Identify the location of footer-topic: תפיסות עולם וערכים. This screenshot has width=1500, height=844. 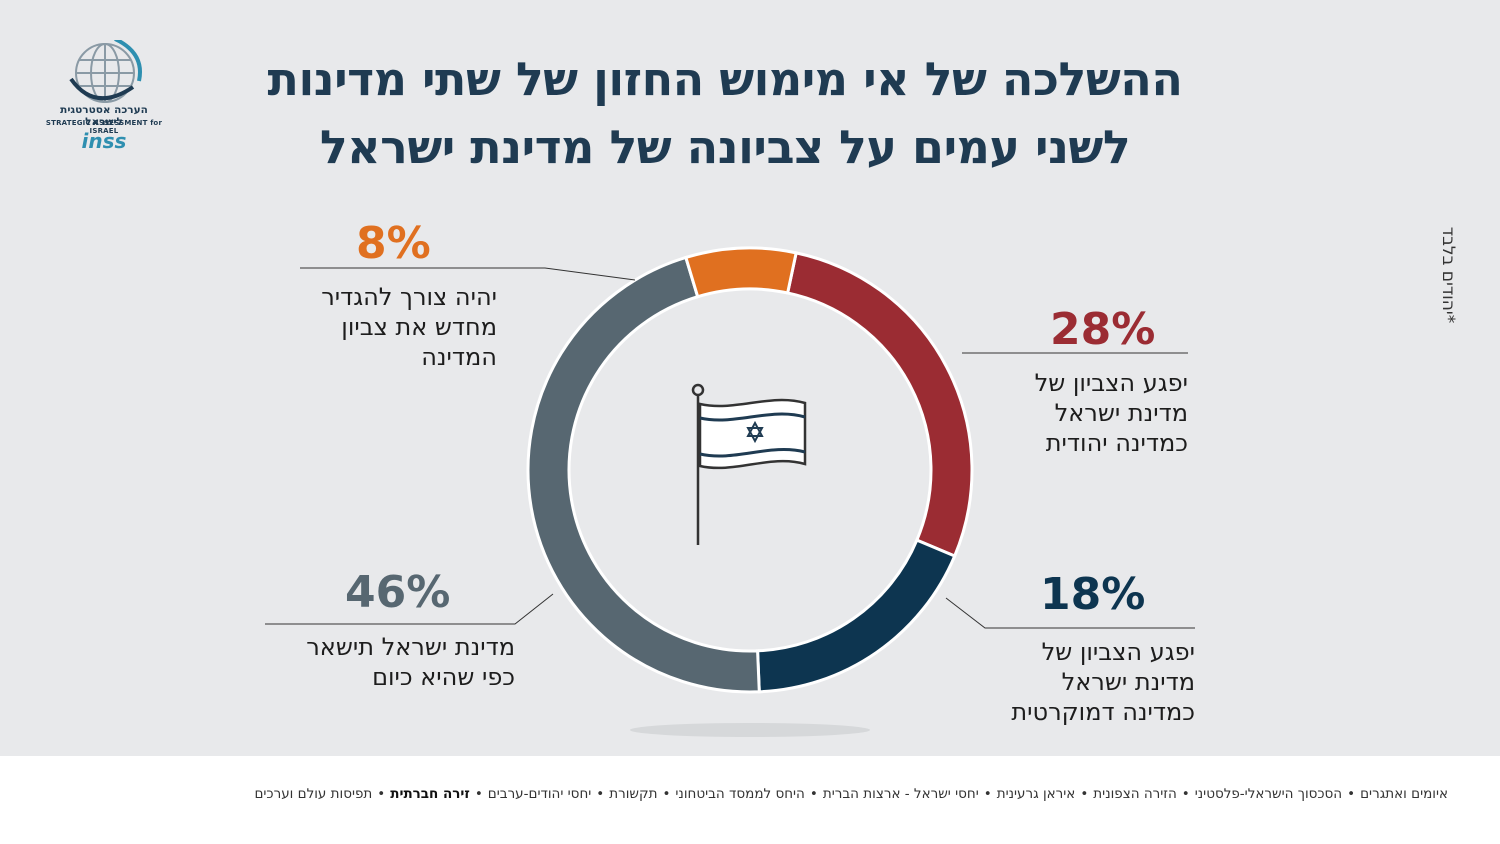
(313, 794).